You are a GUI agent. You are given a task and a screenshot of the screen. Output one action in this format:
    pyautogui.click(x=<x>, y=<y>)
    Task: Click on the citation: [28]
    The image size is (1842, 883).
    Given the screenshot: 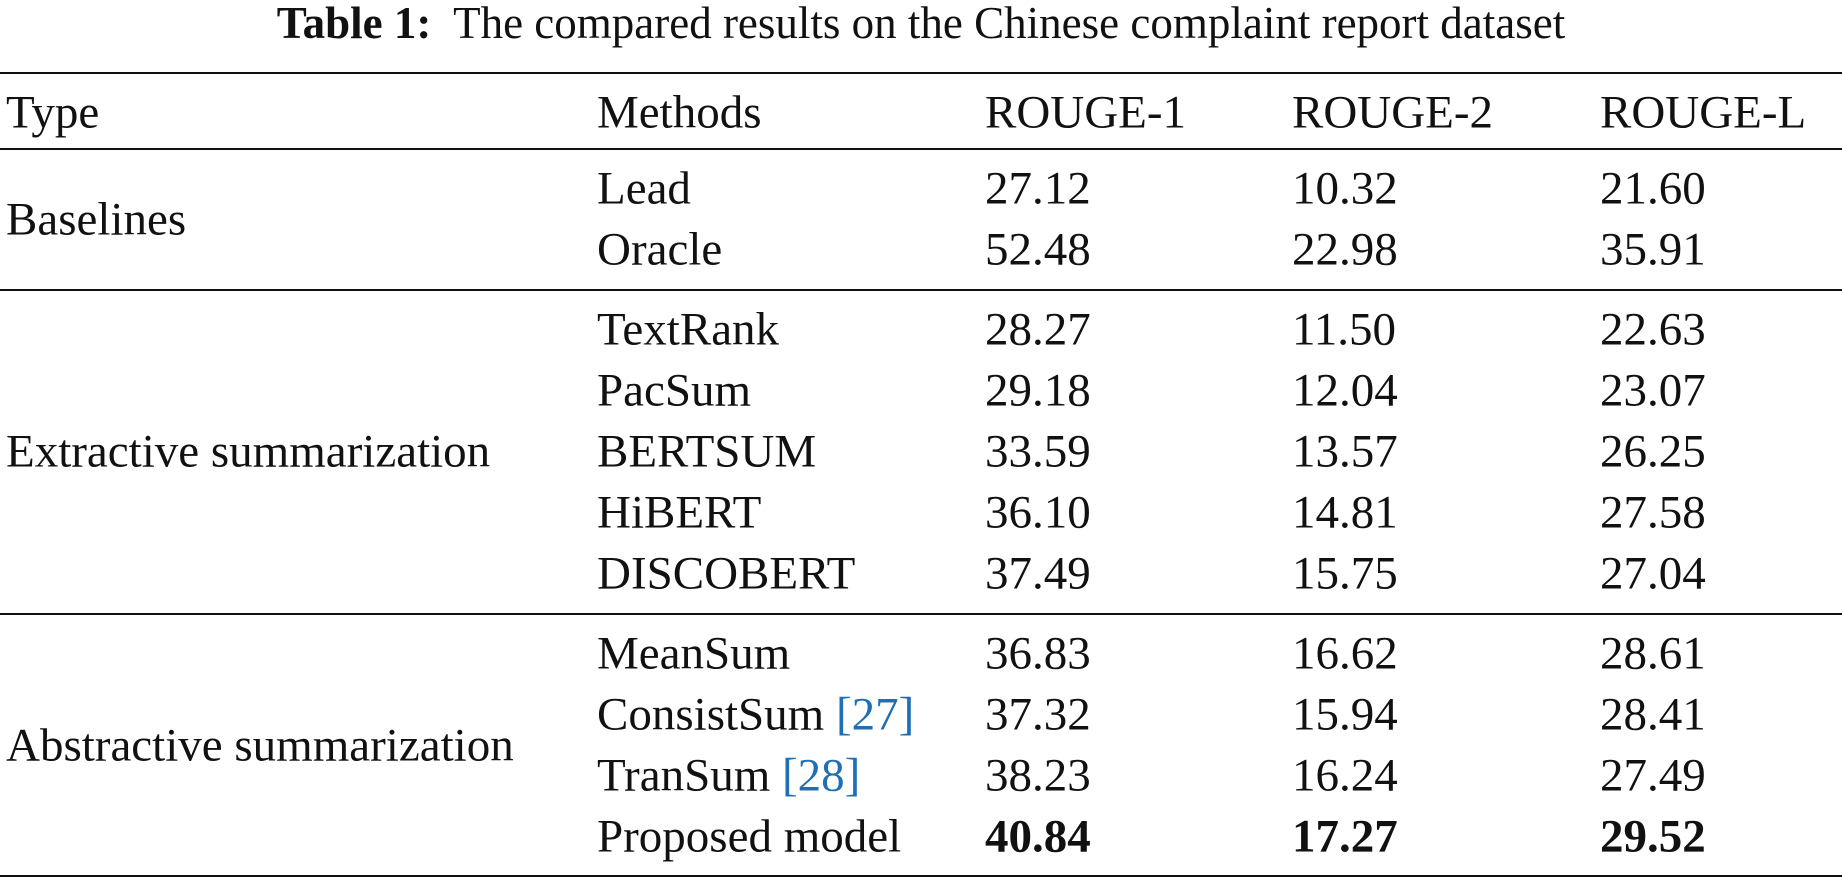 What is the action you would take?
    pyautogui.click(x=821, y=775)
    